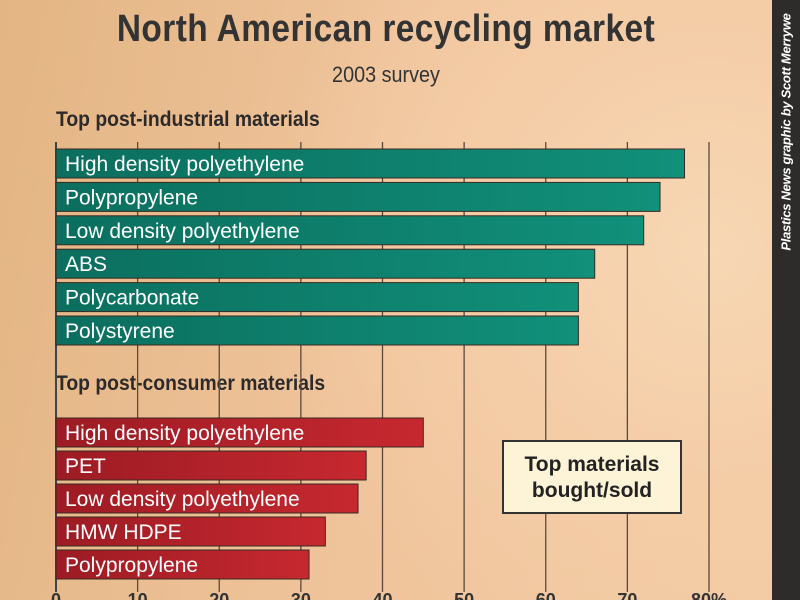 Image resolution: width=800 pixels, height=600 pixels. Describe the element at coordinates (709, 595) in the screenshot. I see `tick-label: 80%` at that location.